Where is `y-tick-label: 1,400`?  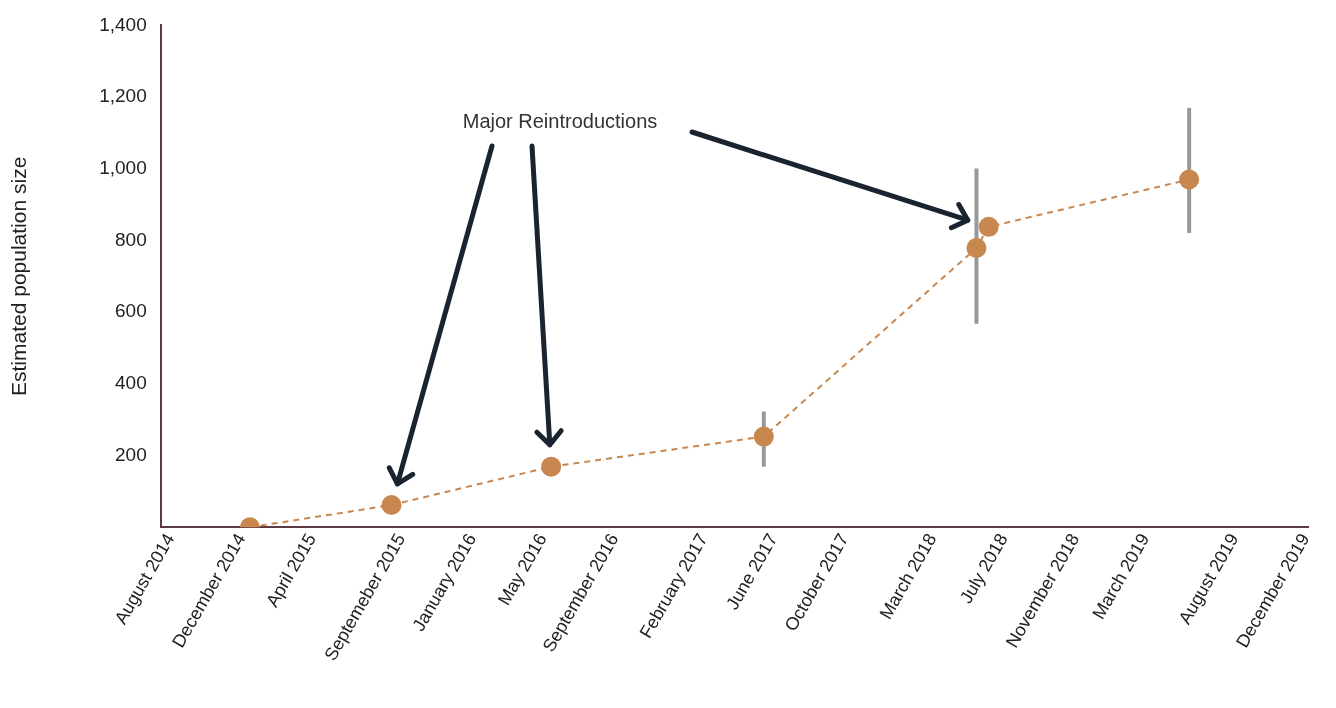 y-tick-label: 1,400 is located at coordinates (123, 24).